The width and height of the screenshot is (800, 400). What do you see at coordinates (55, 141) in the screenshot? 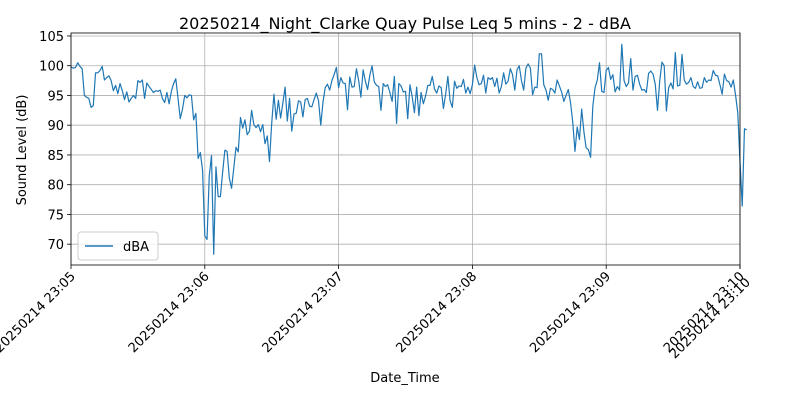
I see `y-axis: 70 75 80 85 90 95 100 105` at bounding box center [55, 141].